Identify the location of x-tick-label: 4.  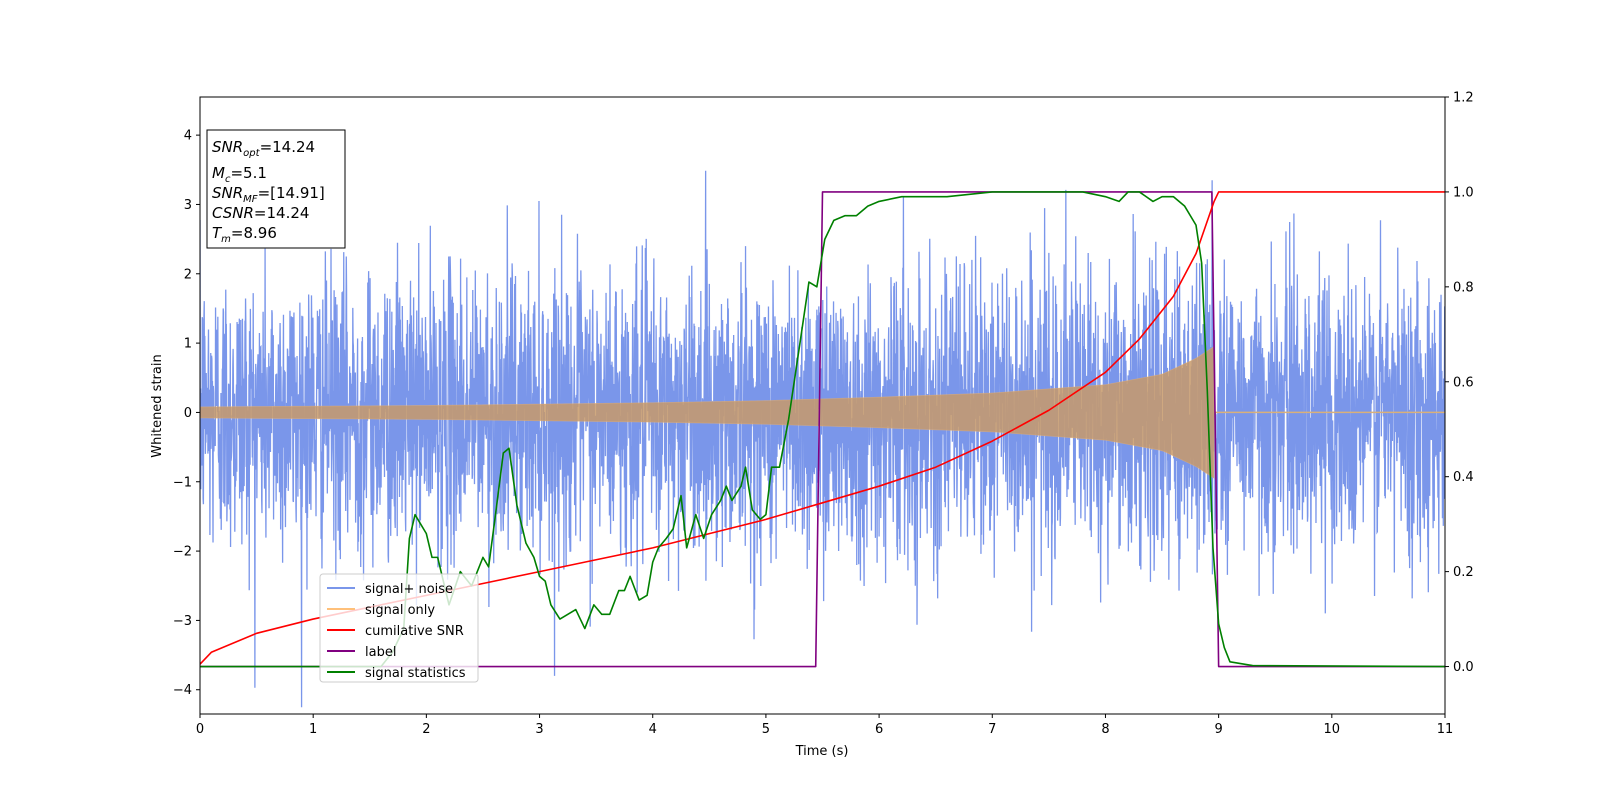
(653, 729).